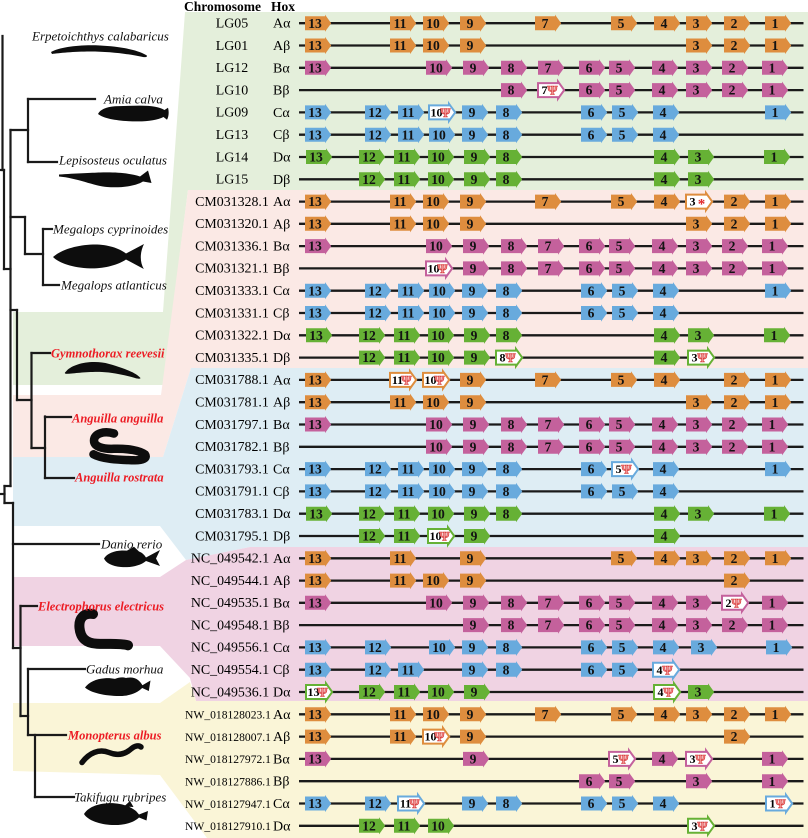 The height and width of the screenshot is (838, 808). What do you see at coordinates (108, 353) in the screenshot?
I see `svg-text: Gymnothorax reevesii` at bounding box center [108, 353].